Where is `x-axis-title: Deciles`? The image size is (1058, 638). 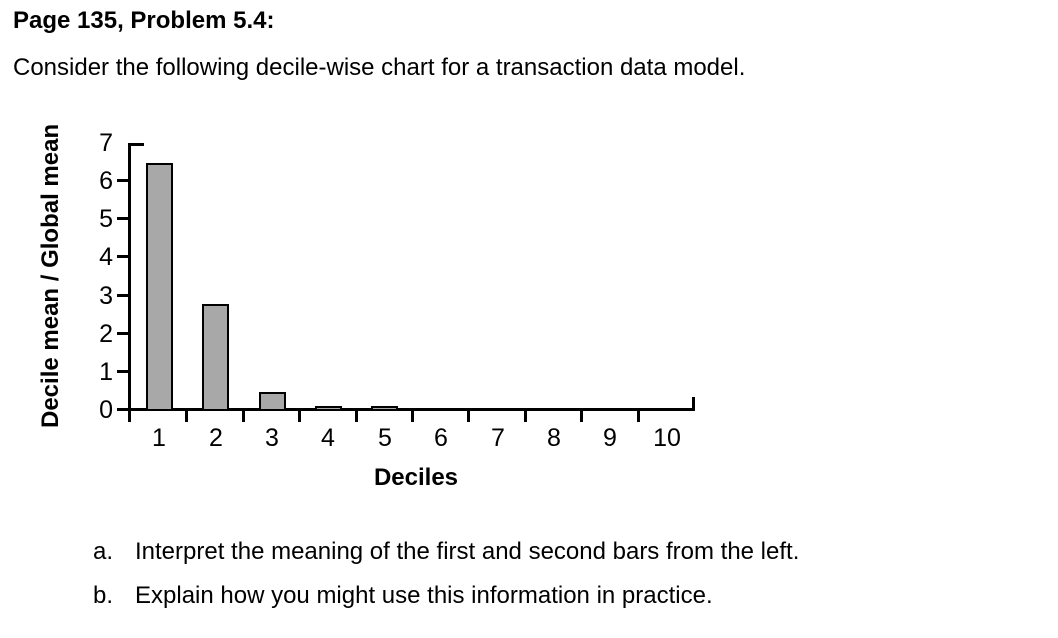
x-axis-title: Deciles is located at coordinates (416, 477).